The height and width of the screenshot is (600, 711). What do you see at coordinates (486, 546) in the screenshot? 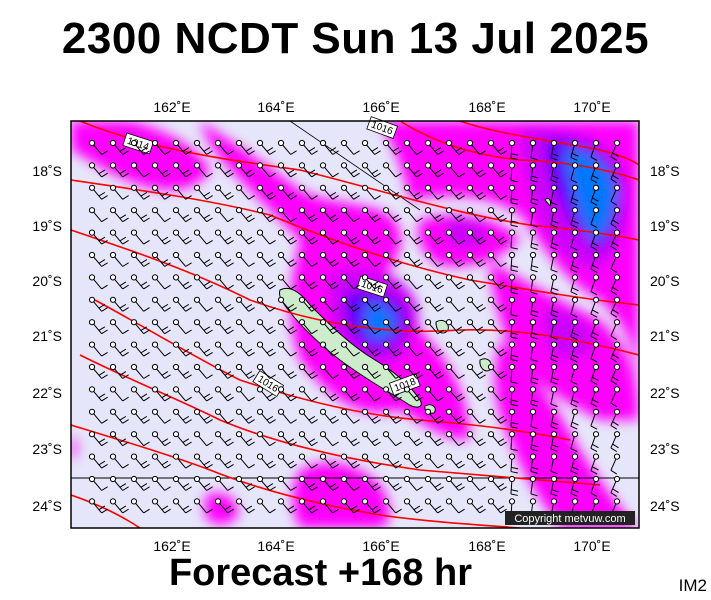
I see `lon-tick-bottom: 168˚E` at bounding box center [486, 546].